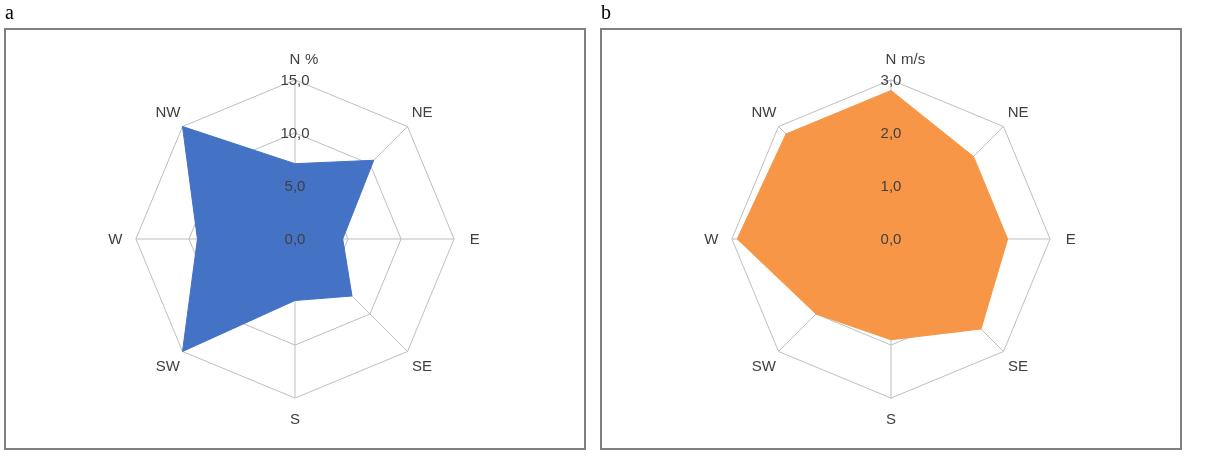  I want to click on text: m/s, so click(913, 59).